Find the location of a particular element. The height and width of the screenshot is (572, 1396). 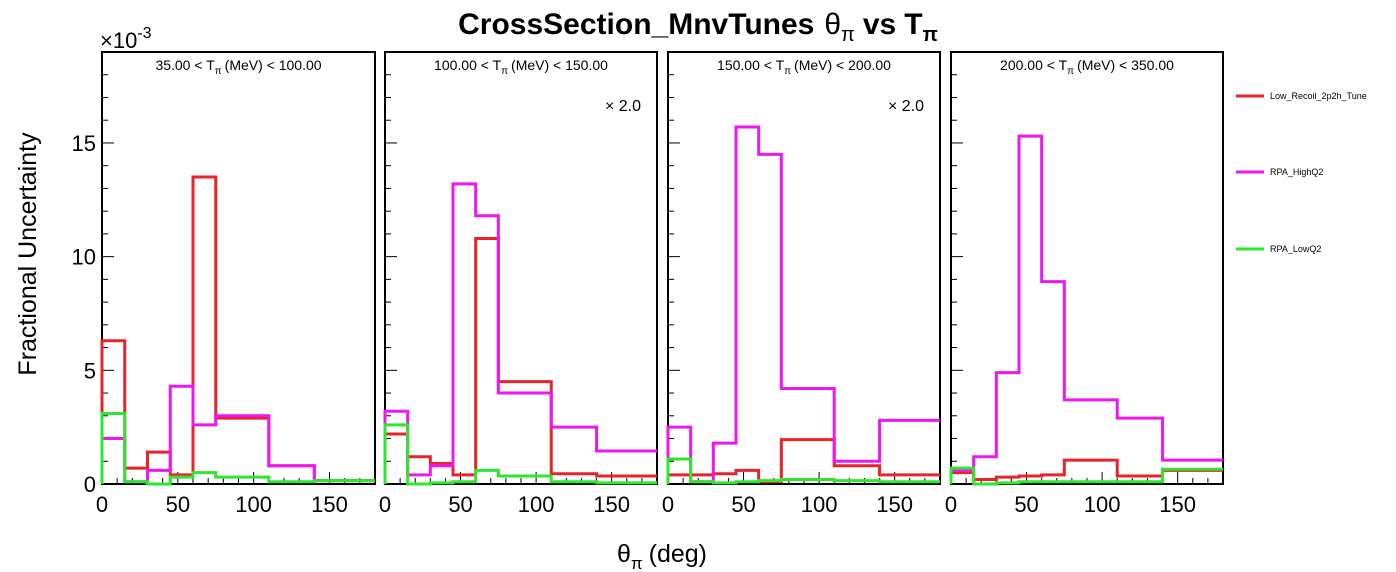

y-exponent-label: ×10⁻³ is located at coordinates (126, 39).